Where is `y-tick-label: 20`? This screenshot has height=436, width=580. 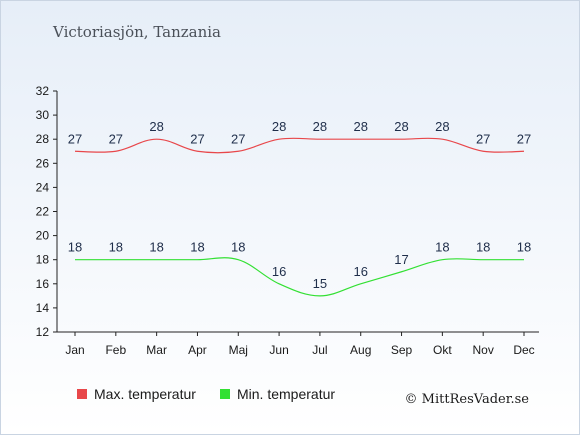 y-tick-label: 20 is located at coordinates (43, 236).